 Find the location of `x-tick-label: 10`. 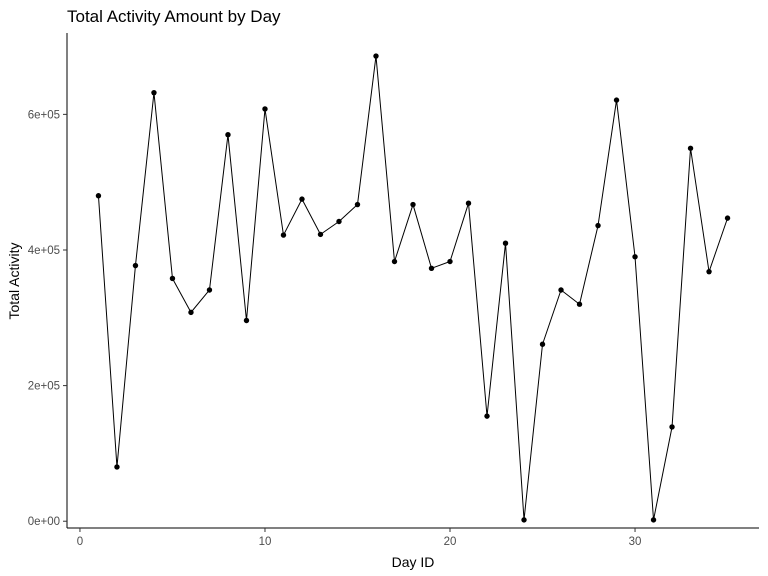

x-tick-label: 10 is located at coordinates (265, 542).